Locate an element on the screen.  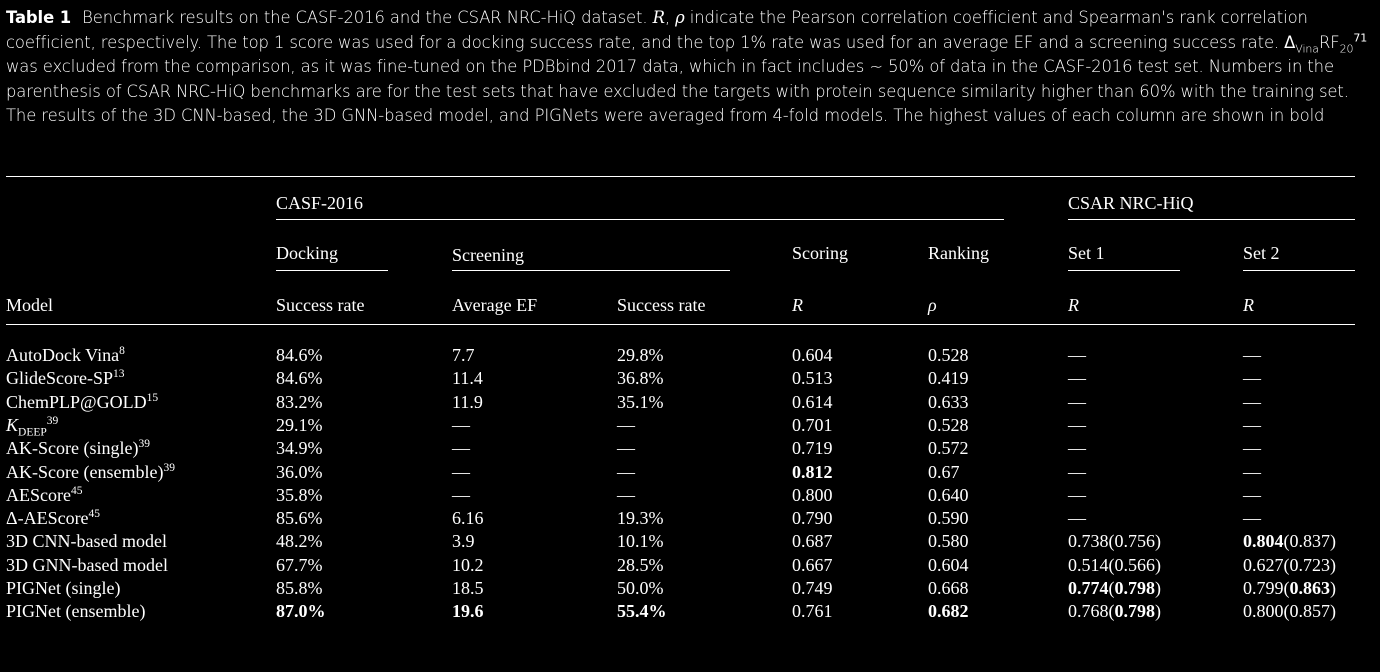
model-name: Δ-AEScore is located at coordinates (47, 518).